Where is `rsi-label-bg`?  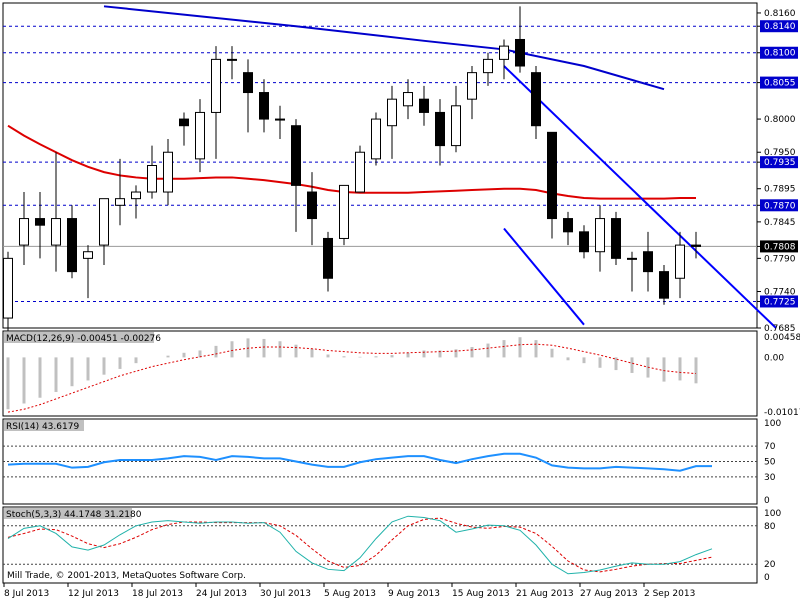
rsi-label-bg is located at coordinates (44, 425).